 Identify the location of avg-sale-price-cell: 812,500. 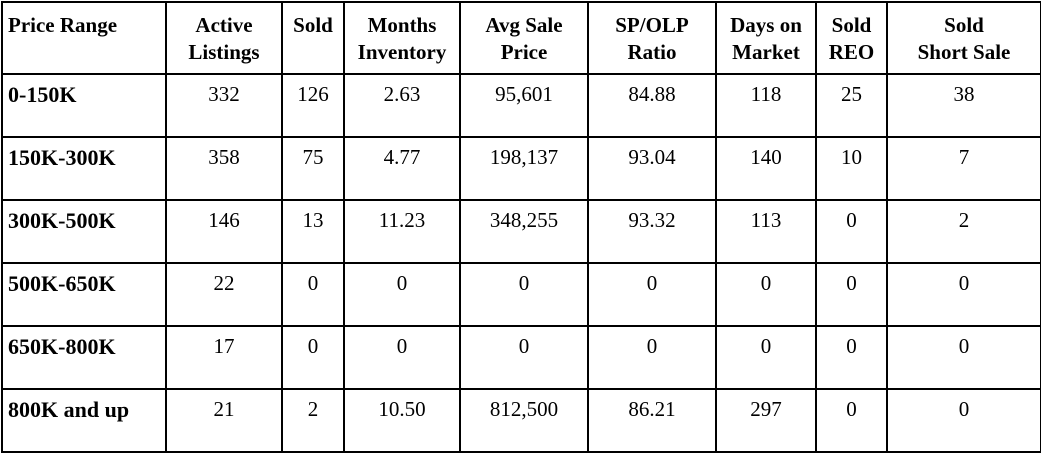
(524, 420).